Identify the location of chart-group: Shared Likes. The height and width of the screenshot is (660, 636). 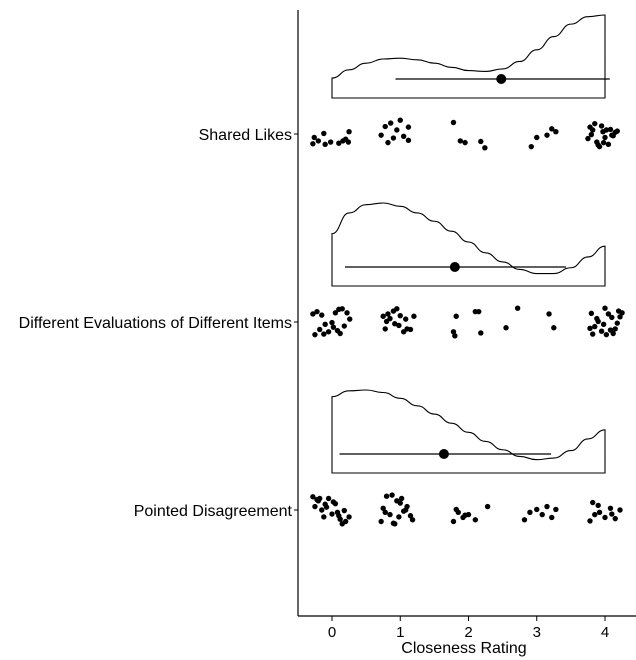
(409, 82).